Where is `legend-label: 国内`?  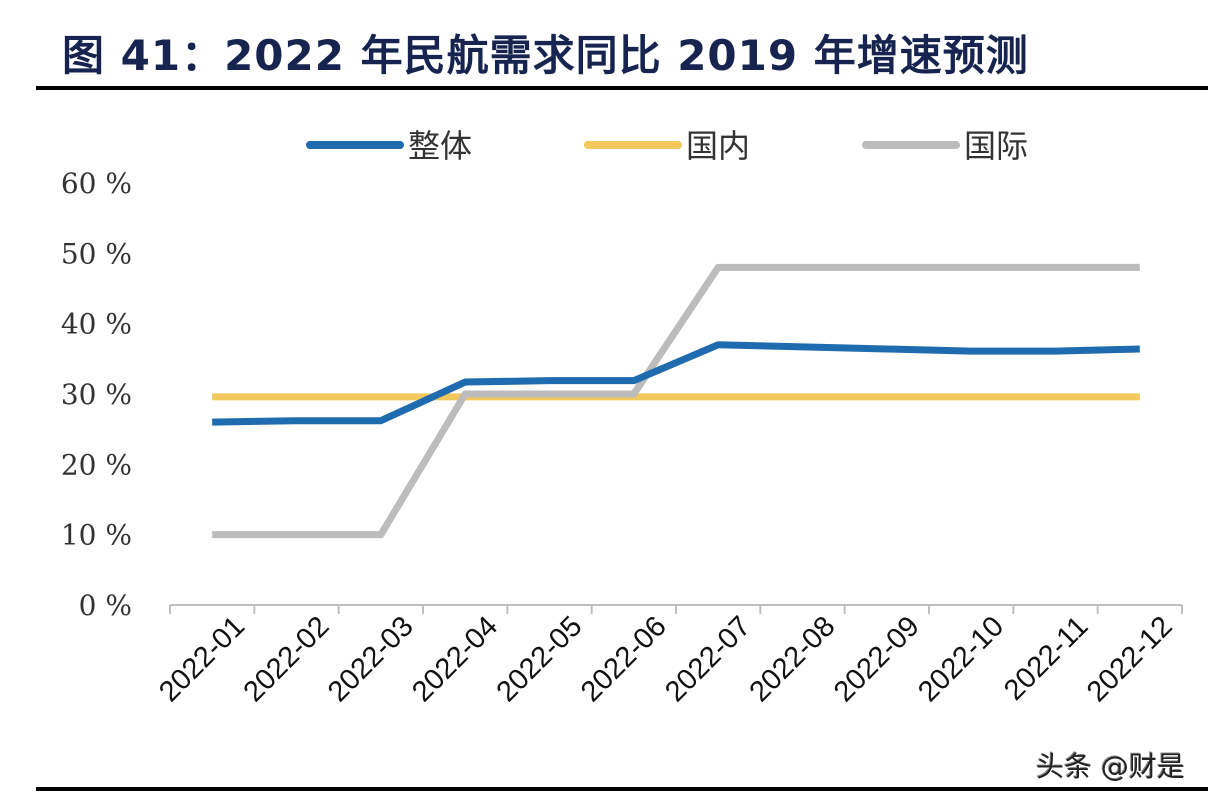
legend-label: 国内 is located at coordinates (718, 146).